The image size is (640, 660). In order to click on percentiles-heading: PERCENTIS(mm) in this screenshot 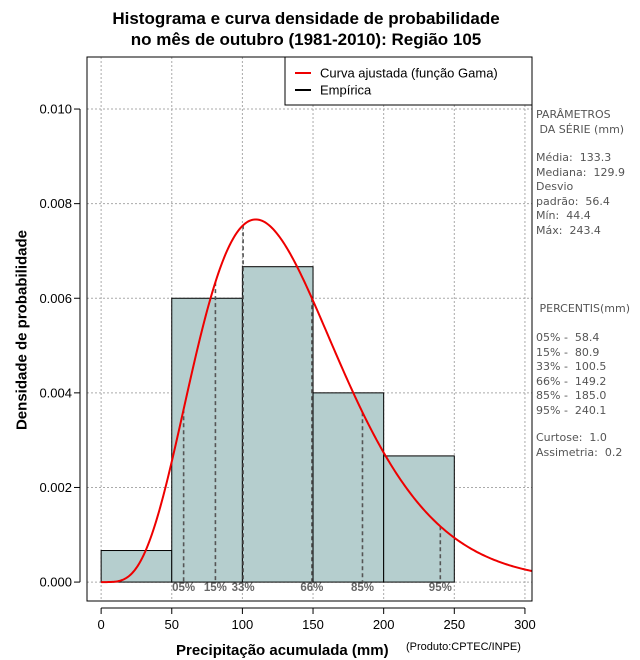, I will do `click(583, 308)`.